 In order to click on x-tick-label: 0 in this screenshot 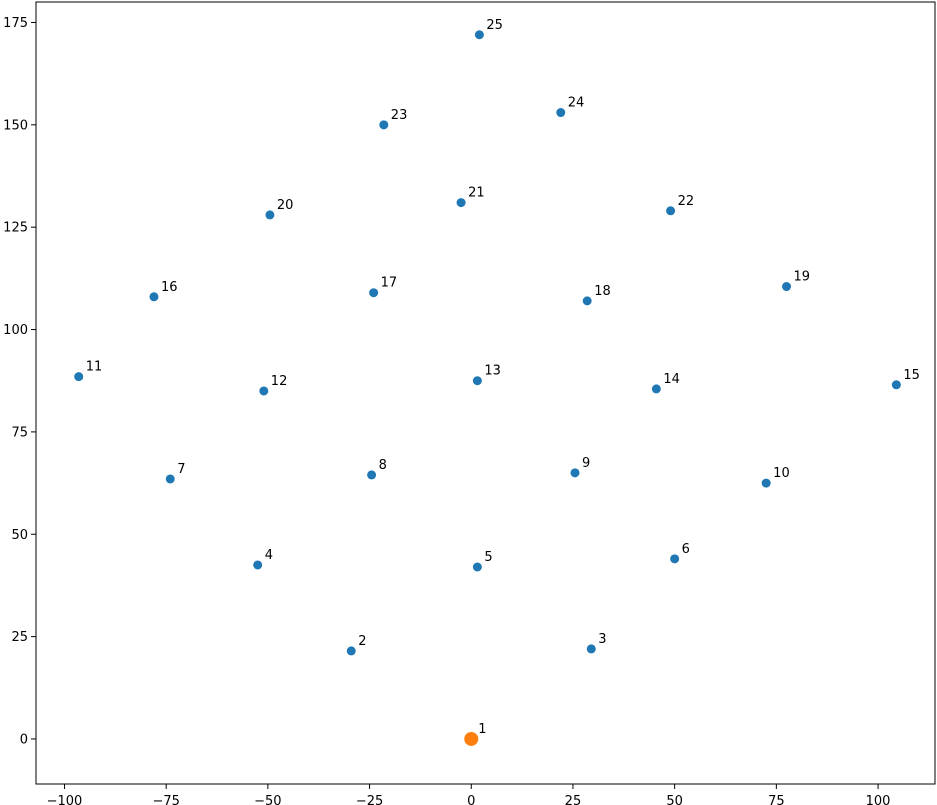, I will do `click(471, 799)`.